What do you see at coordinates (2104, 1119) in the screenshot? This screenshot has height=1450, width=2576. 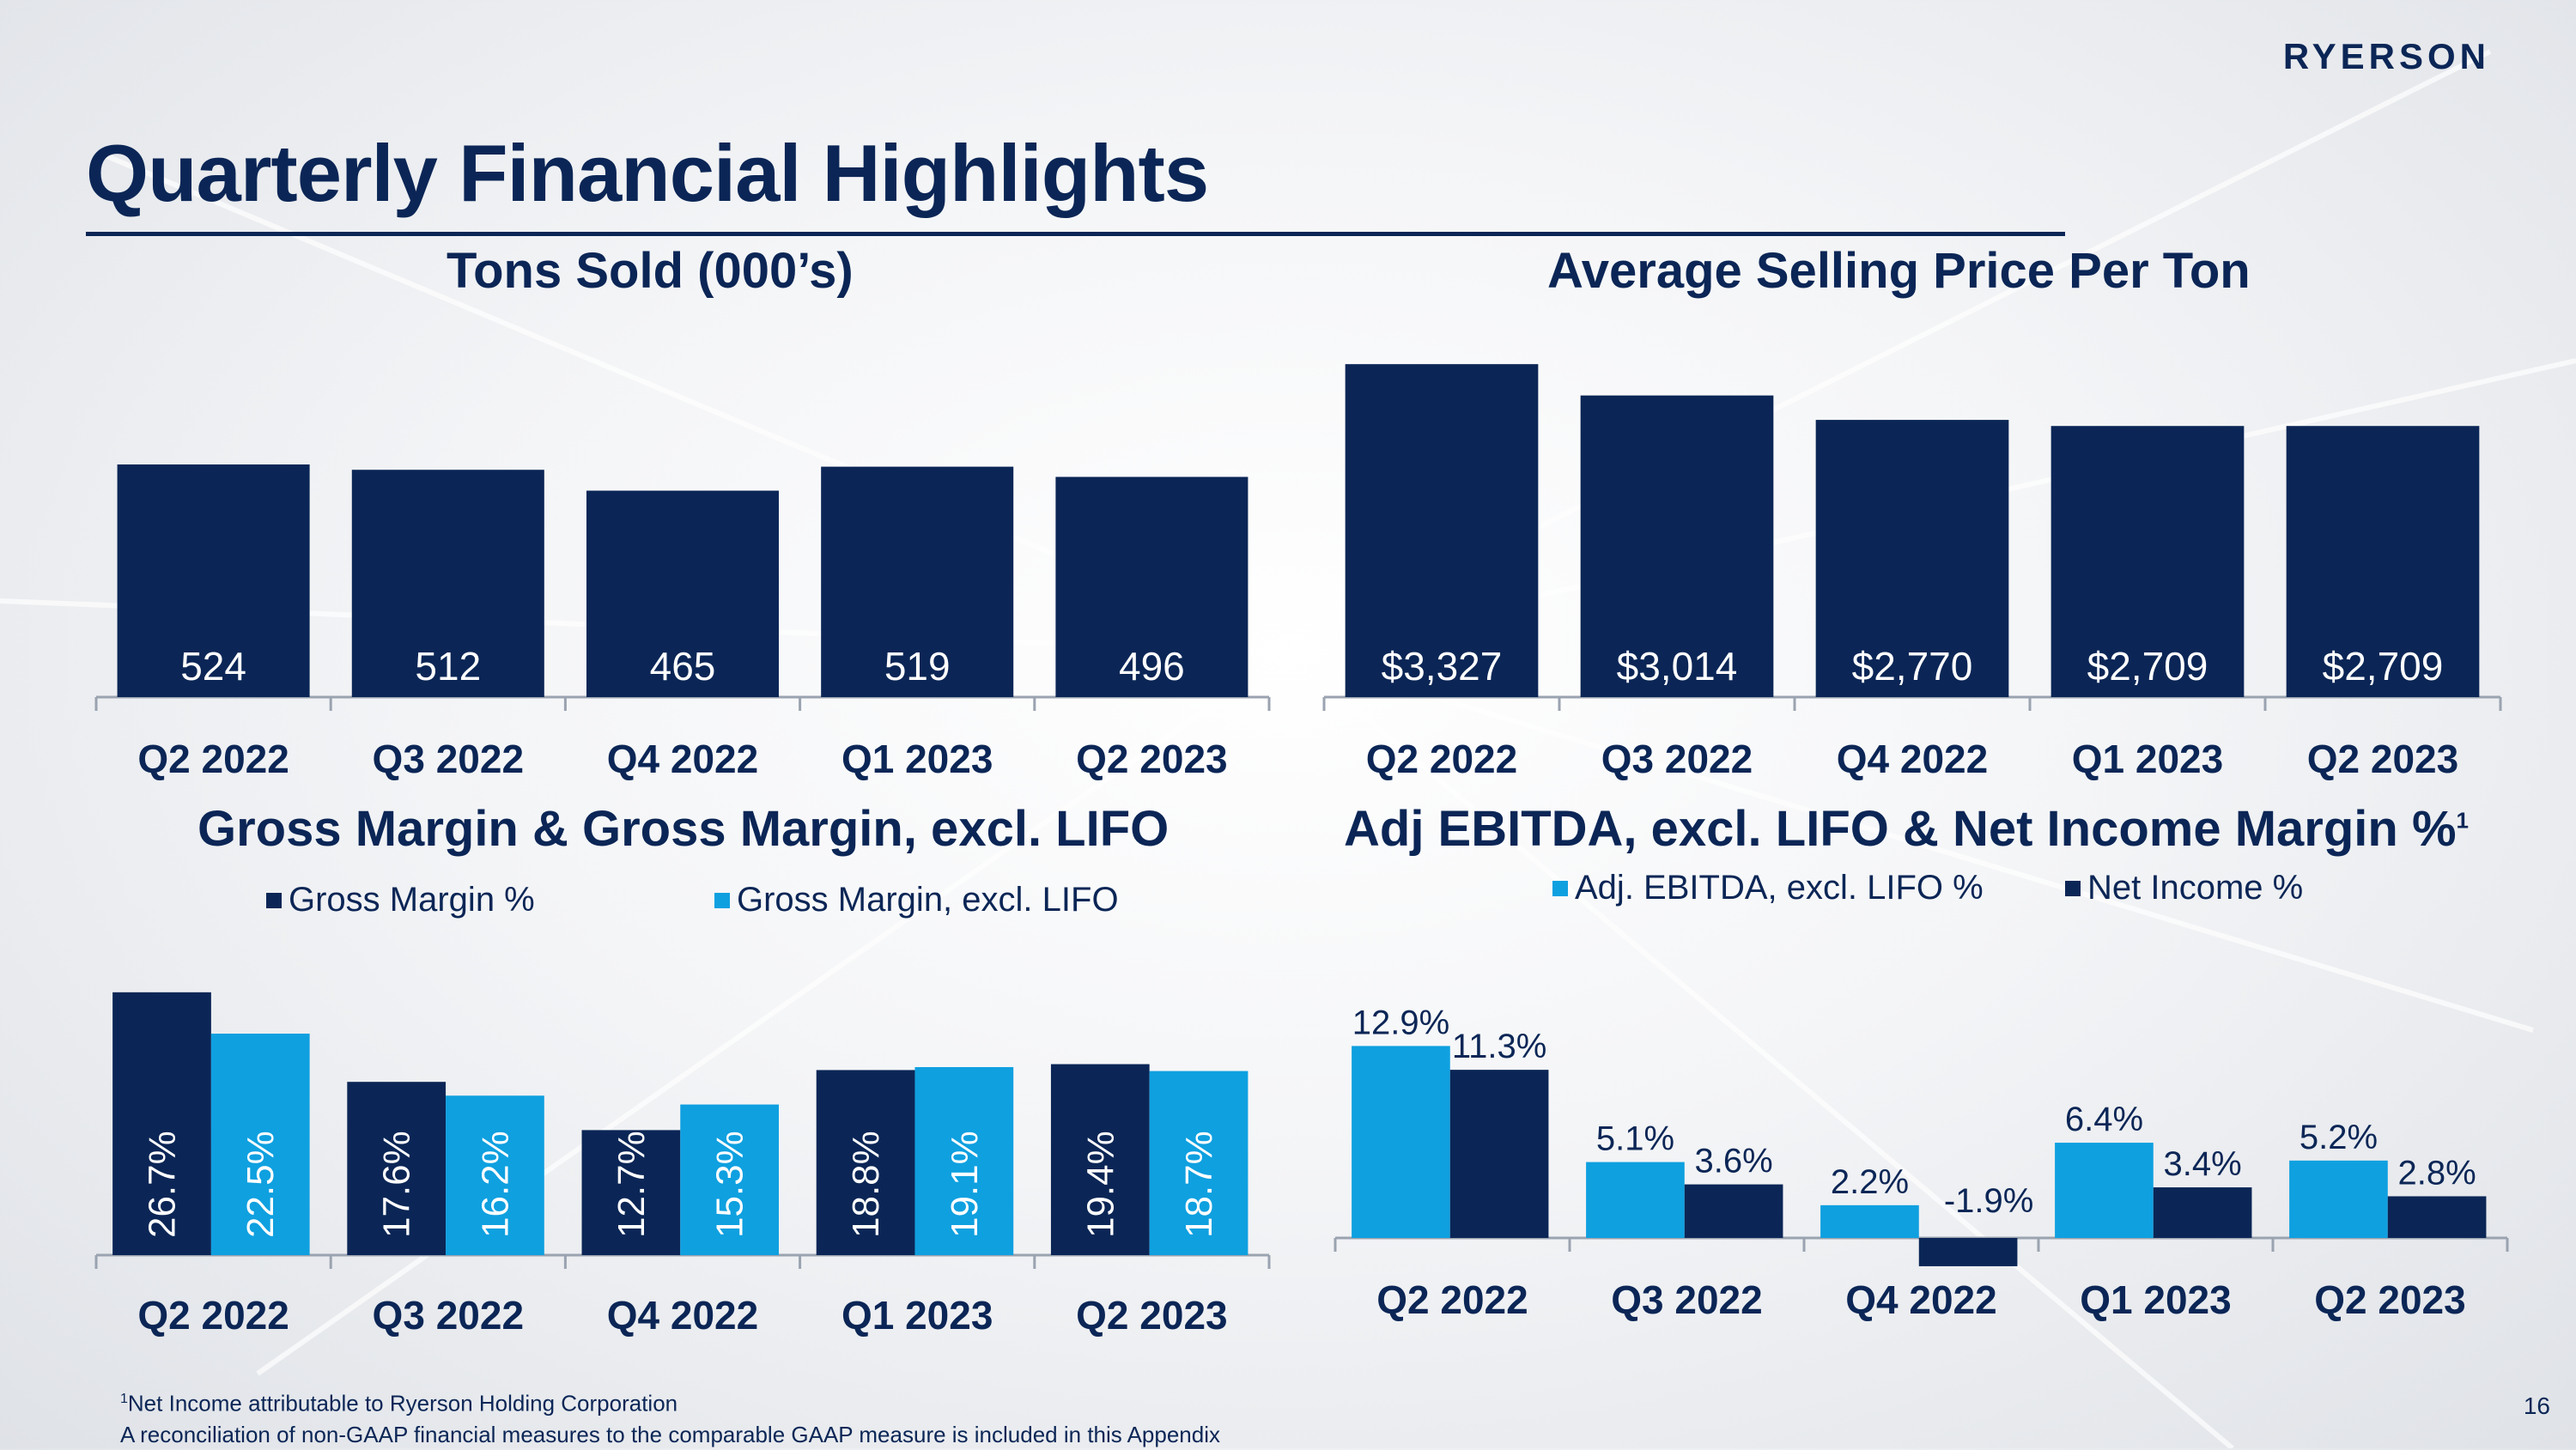 I see `data-label: 6.4%` at bounding box center [2104, 1119].